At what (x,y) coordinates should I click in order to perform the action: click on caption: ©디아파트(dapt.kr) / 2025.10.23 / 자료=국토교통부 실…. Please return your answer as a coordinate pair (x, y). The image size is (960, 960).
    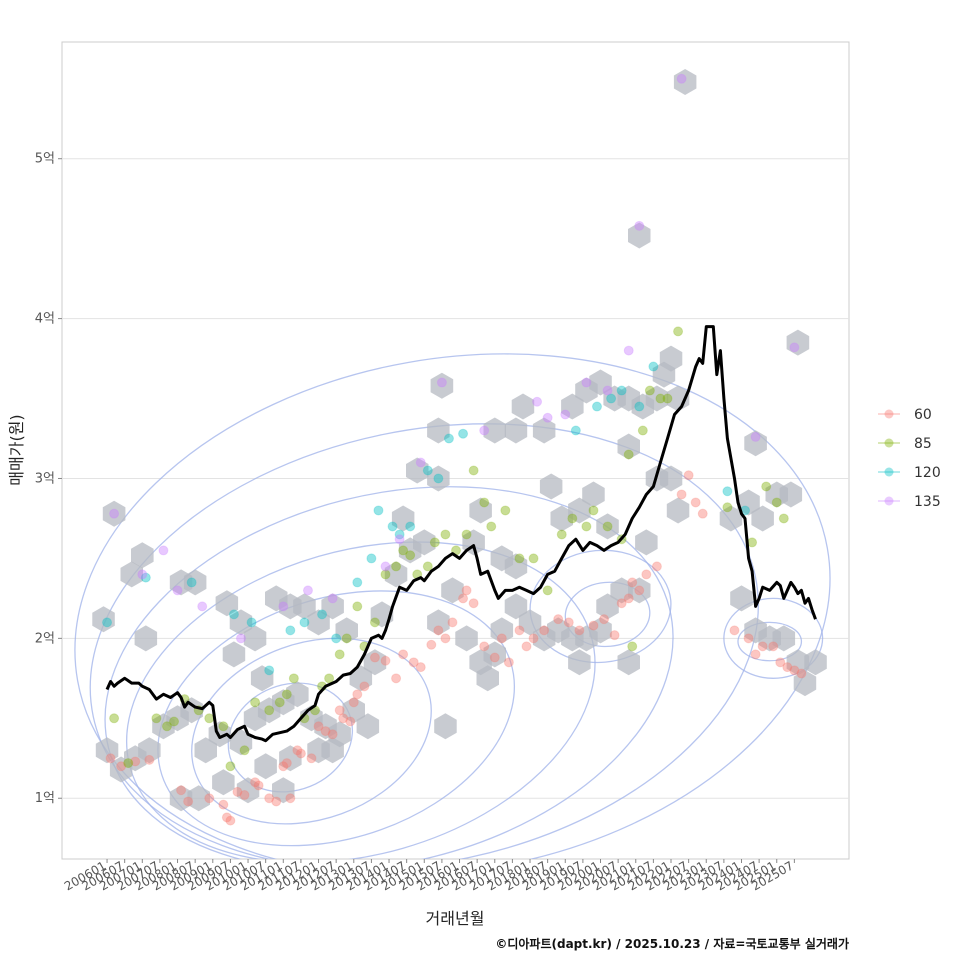
    Looking at the image, I should click on (672, 943).